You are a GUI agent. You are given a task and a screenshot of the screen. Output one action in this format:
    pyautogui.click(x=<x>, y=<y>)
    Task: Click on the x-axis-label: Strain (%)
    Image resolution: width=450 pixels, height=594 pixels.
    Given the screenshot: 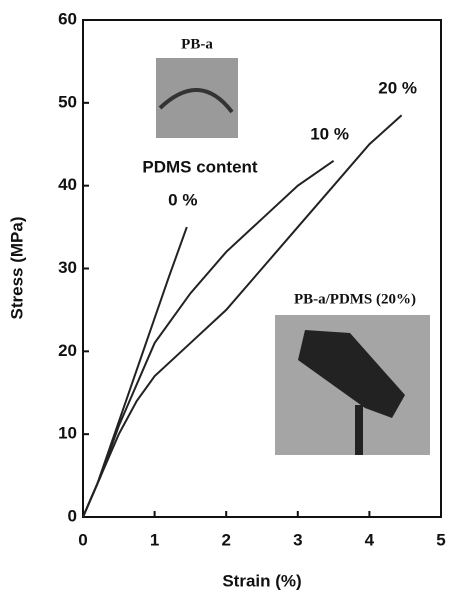 What is the action you would take?
    pyautogui.click(x=261, y=580)
    